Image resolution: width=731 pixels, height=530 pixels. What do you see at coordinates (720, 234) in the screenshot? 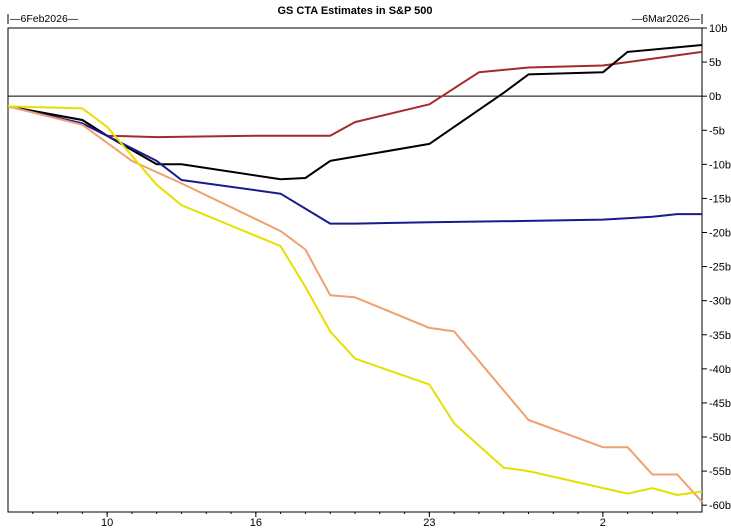
I see `y-tick-label: -20b` at bounding box center [720, 234].